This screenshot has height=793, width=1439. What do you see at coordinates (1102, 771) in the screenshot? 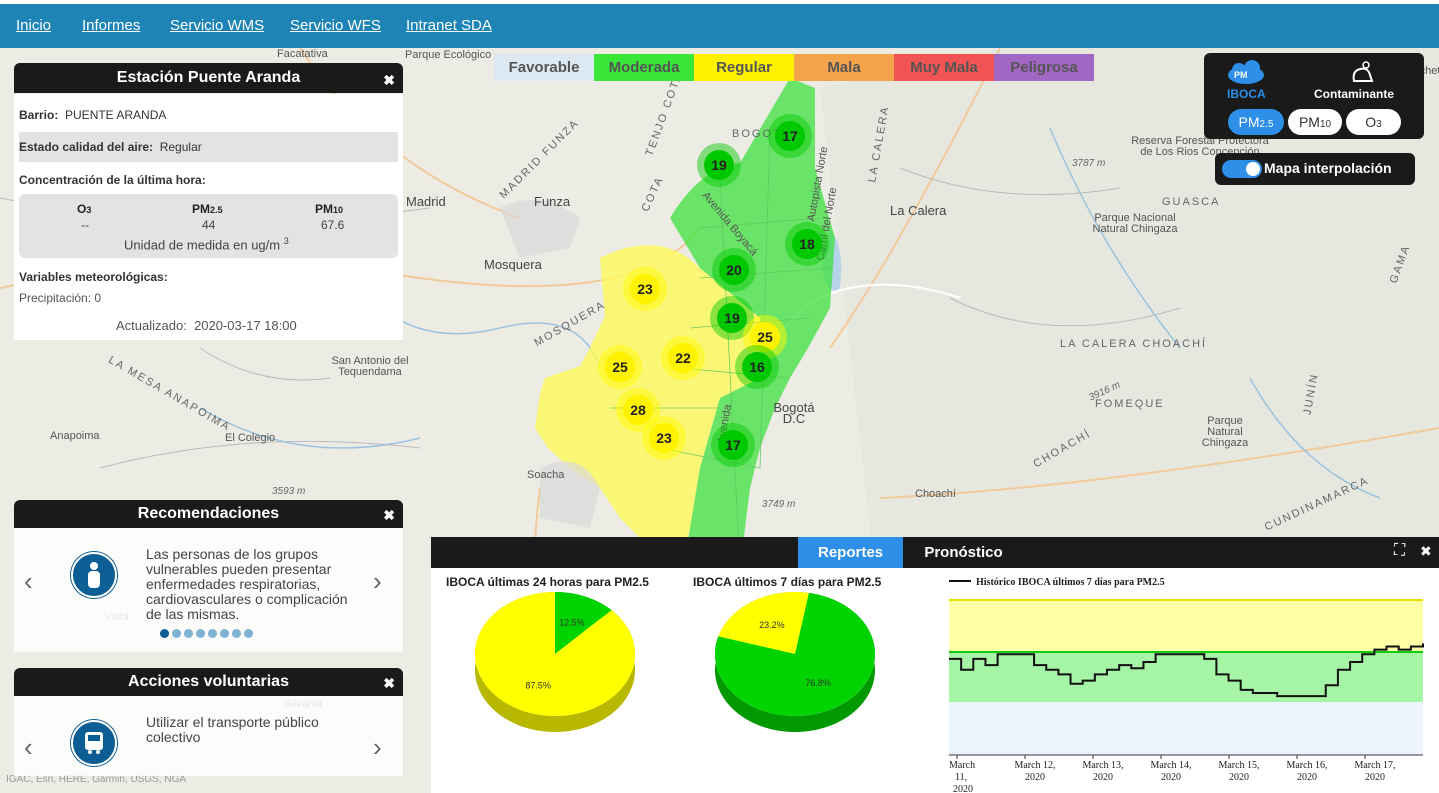
I see `x-tick-label: March 13, 2020` at bounding box center [1102, 771].